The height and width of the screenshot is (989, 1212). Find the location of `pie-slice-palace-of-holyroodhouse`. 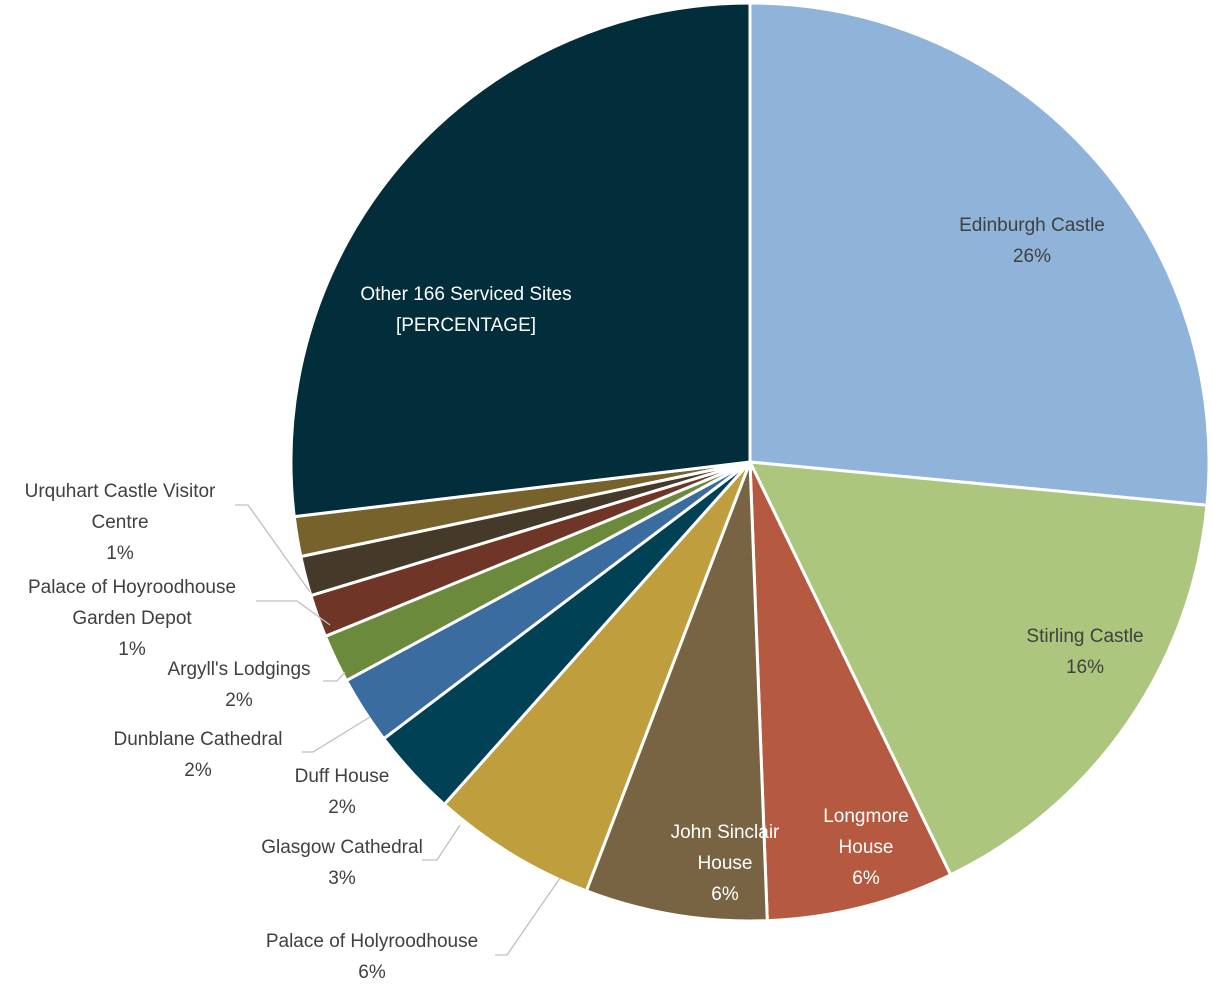

pie-slice-palace-of-holyroodhouse is located at coordinates (597, 676).